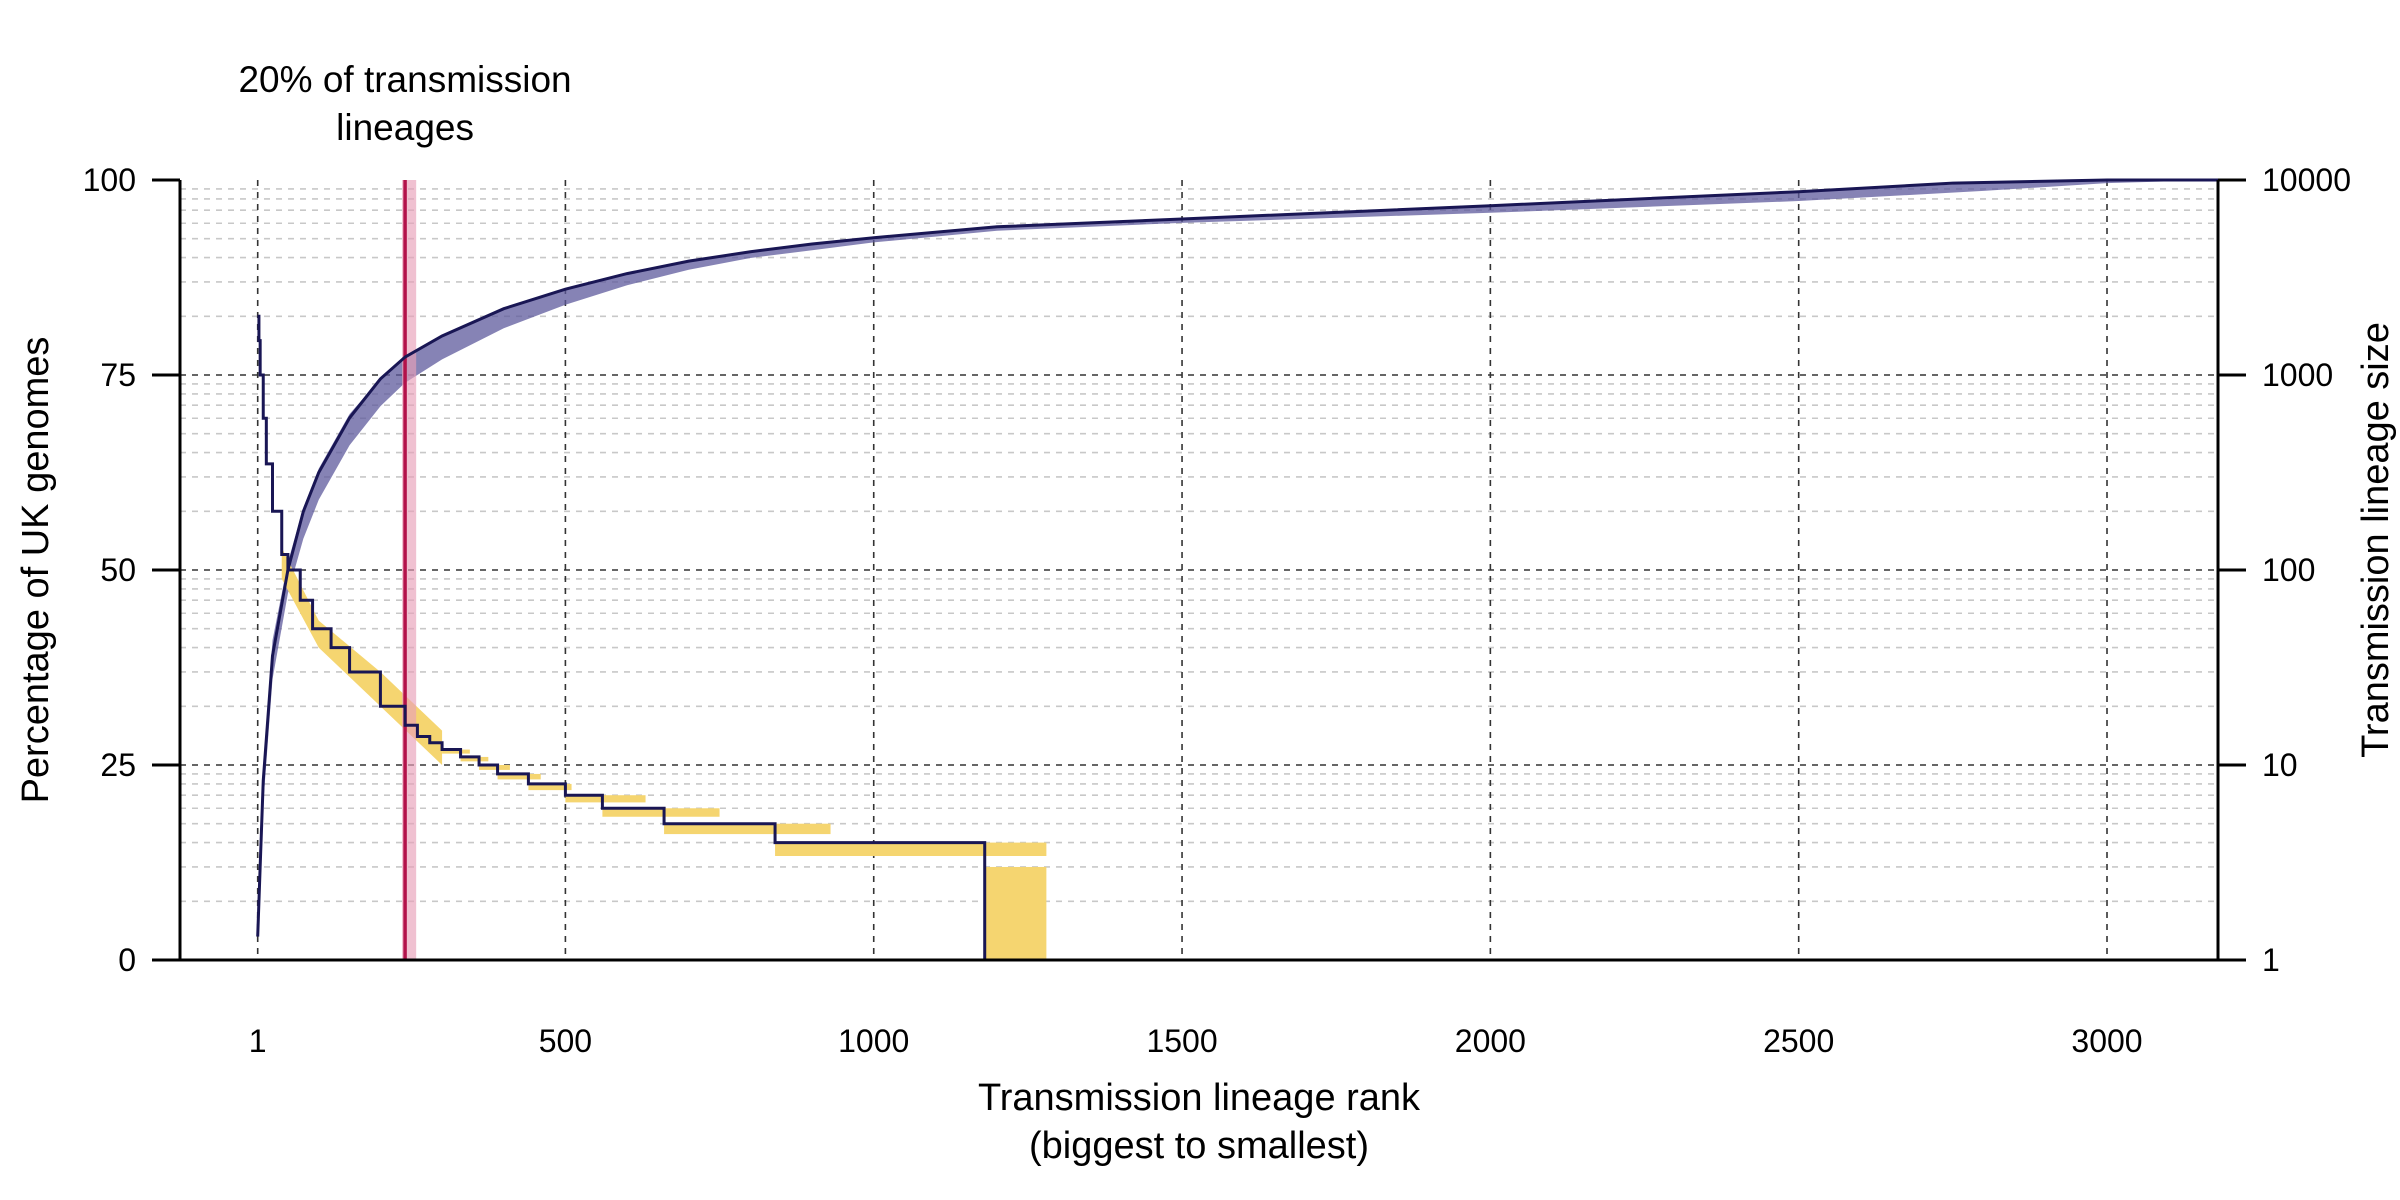 The image size is (2400, 1200). Describe the element at coordinates (409, 570) in the screenshot. I see `annotation-marker` at that location.